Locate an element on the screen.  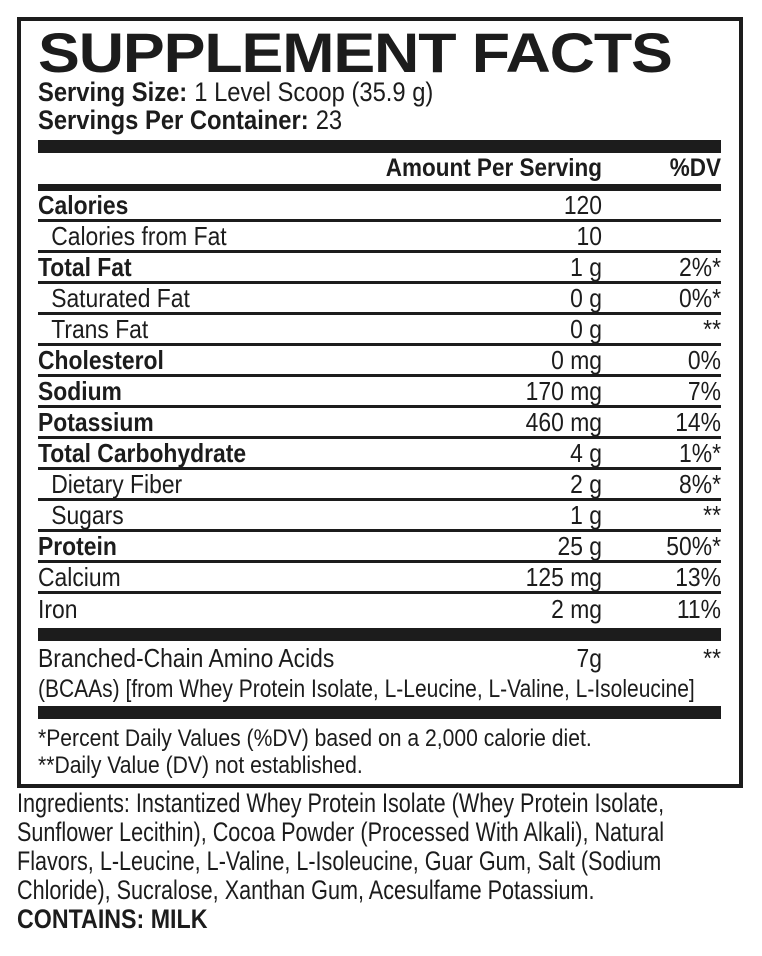
nutrient-dv: 11% is located at coordinates (698, 609).